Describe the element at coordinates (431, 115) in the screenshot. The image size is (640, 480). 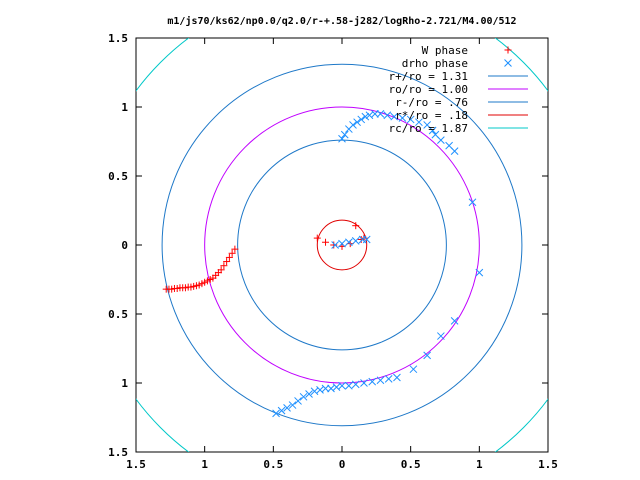
I see `legend-label: r*/ro = .18` at that location.